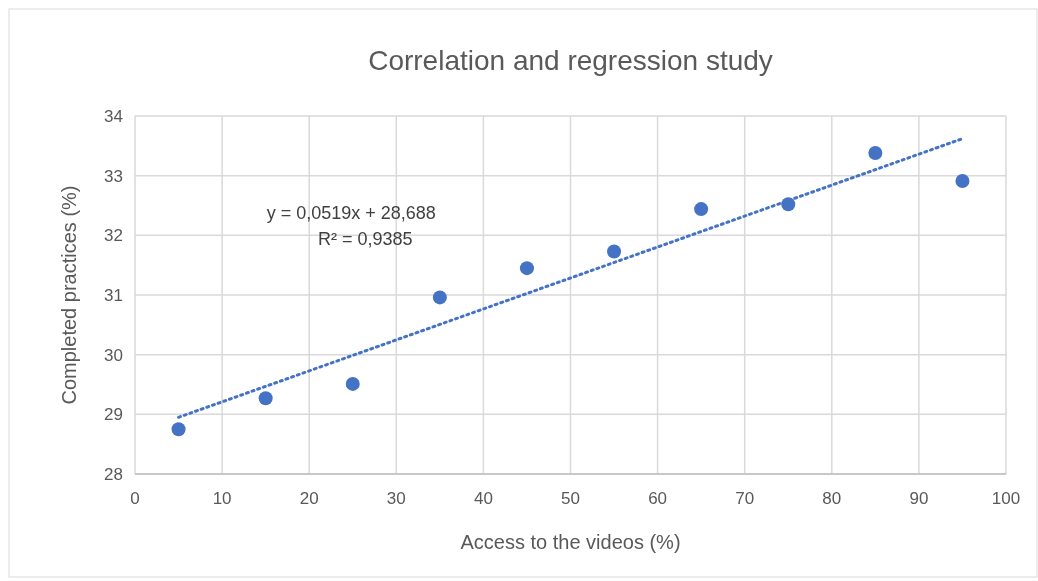 The width and height of the screenshot is (1038, 581). What do you see at coordinates (113, 355) in the screenshot?
I see `y-tick-label: 30` at bounding box center [113, 355].